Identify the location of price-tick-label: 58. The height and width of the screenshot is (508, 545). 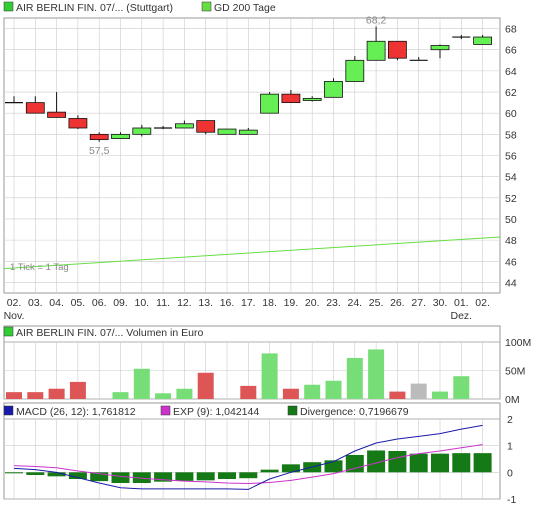
(511, 135).